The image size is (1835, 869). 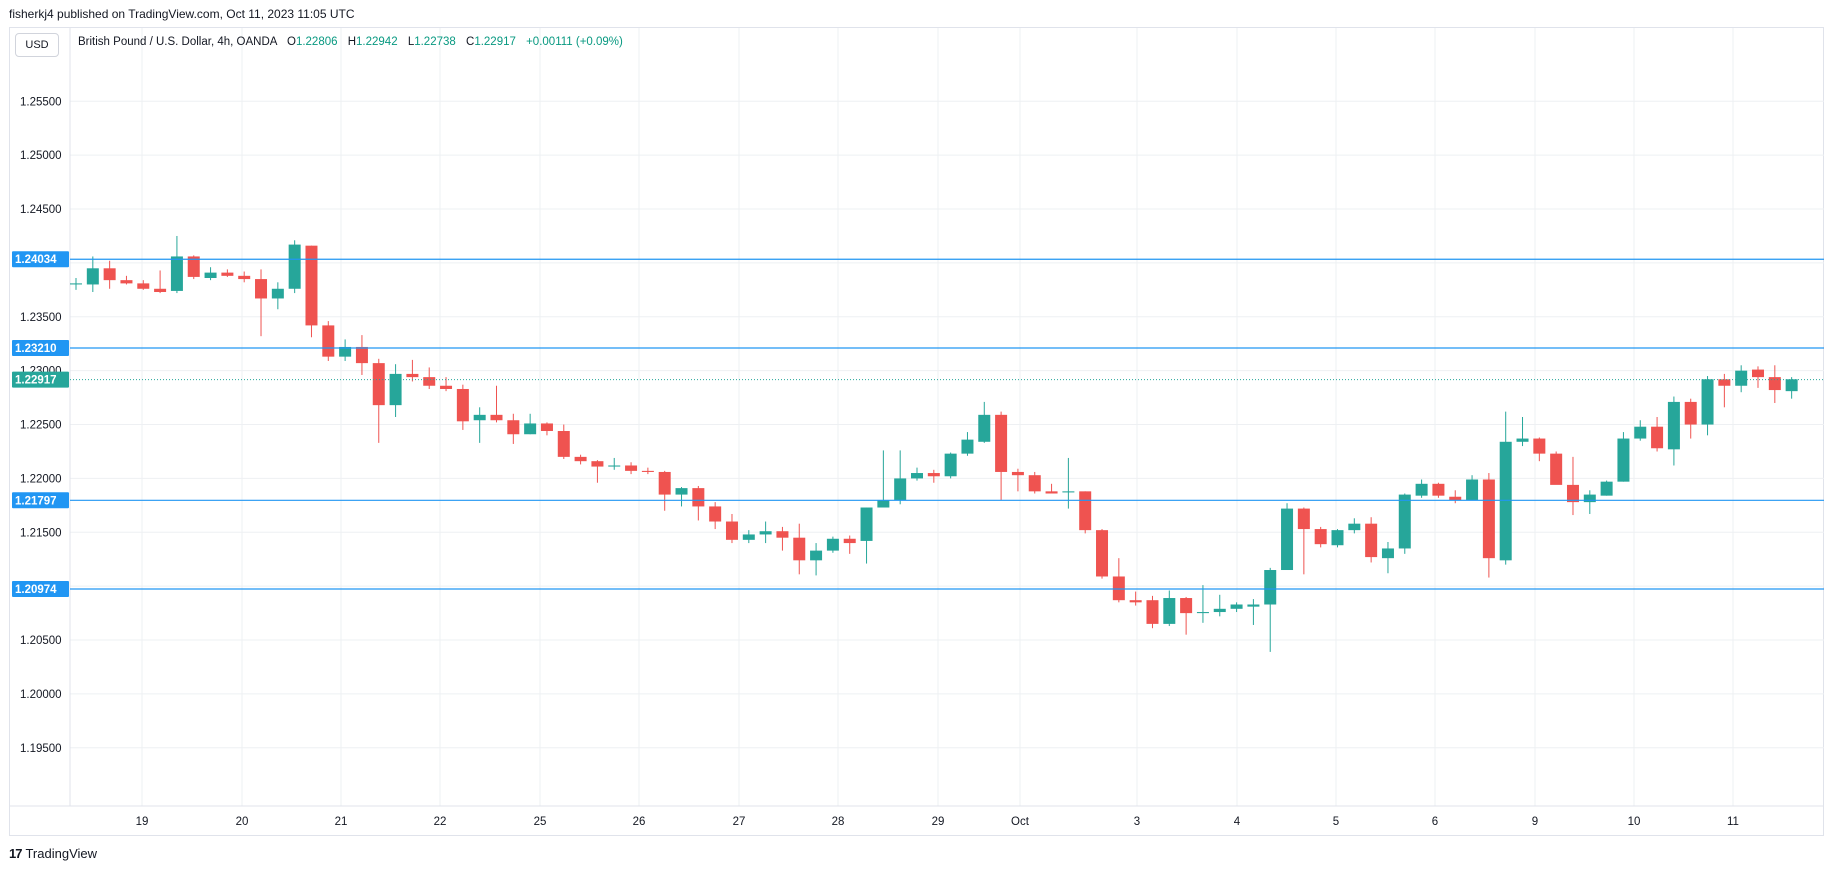 I want to click on y-tick-label: 1.19500, so click(x=41, y=749).